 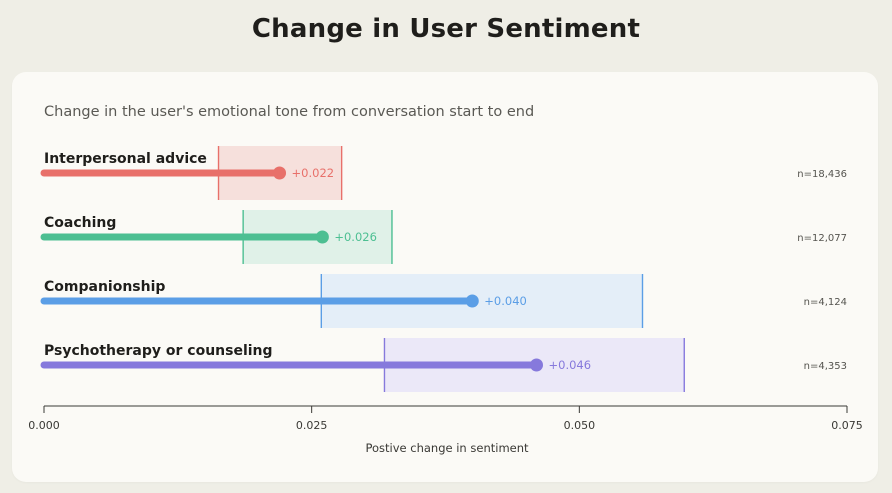 I want to click on value-label: +0.022, so click(x=313, y=173).